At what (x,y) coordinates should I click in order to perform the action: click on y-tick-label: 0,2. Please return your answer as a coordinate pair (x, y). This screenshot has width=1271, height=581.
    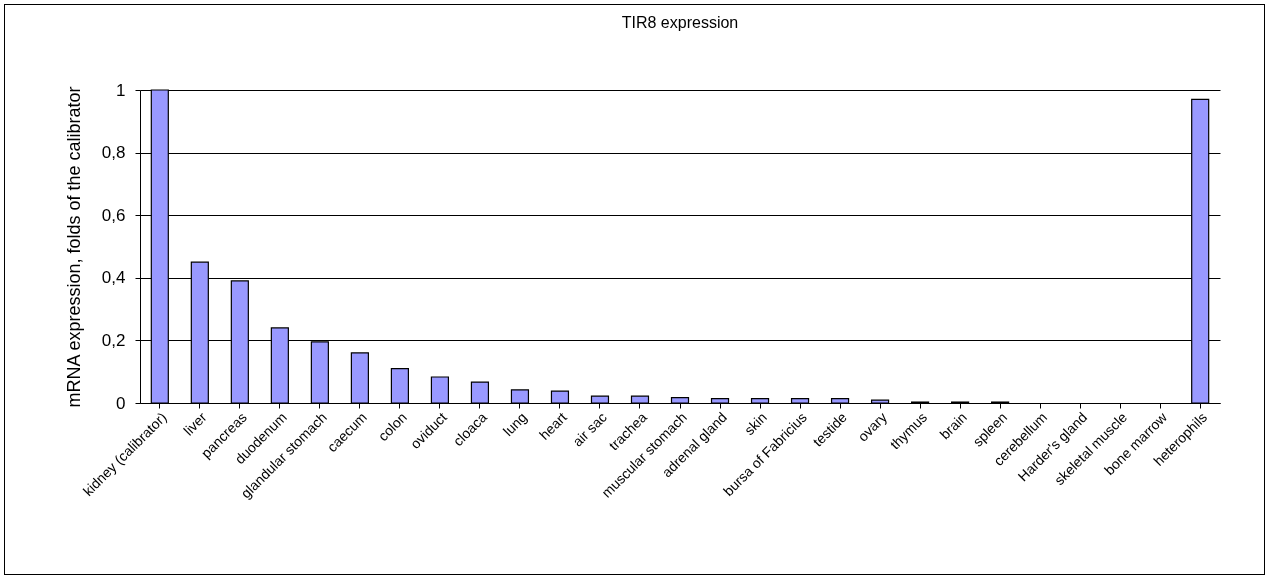
    Looking at the image, I should click on (113, 340).